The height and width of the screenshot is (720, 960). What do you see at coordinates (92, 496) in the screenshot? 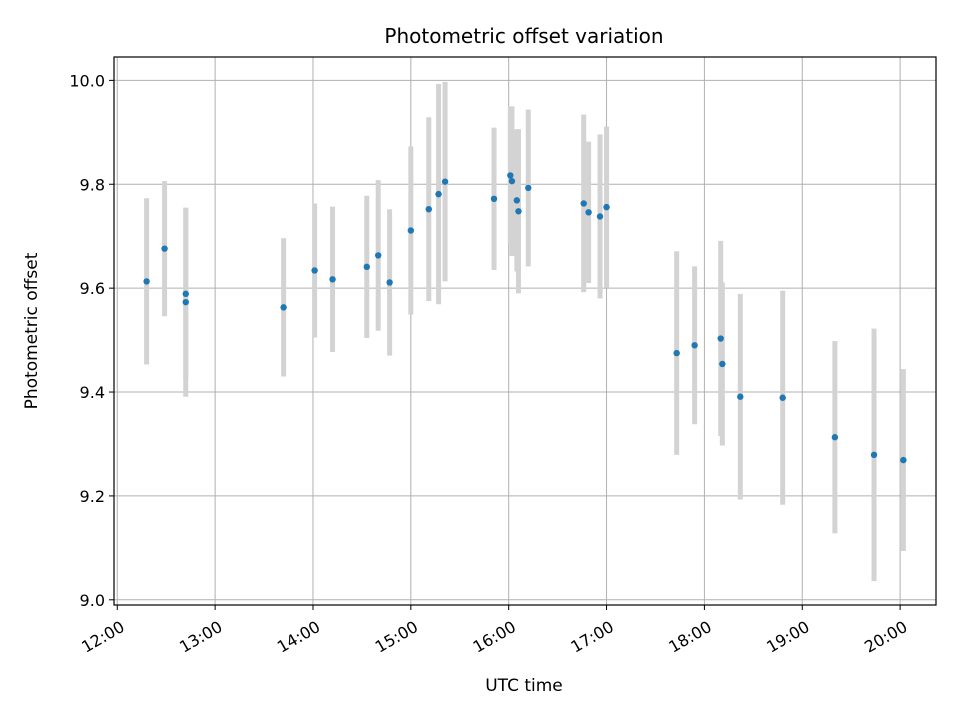
I see `y-tick-label: 9.2` at bounding box center [92, 496].